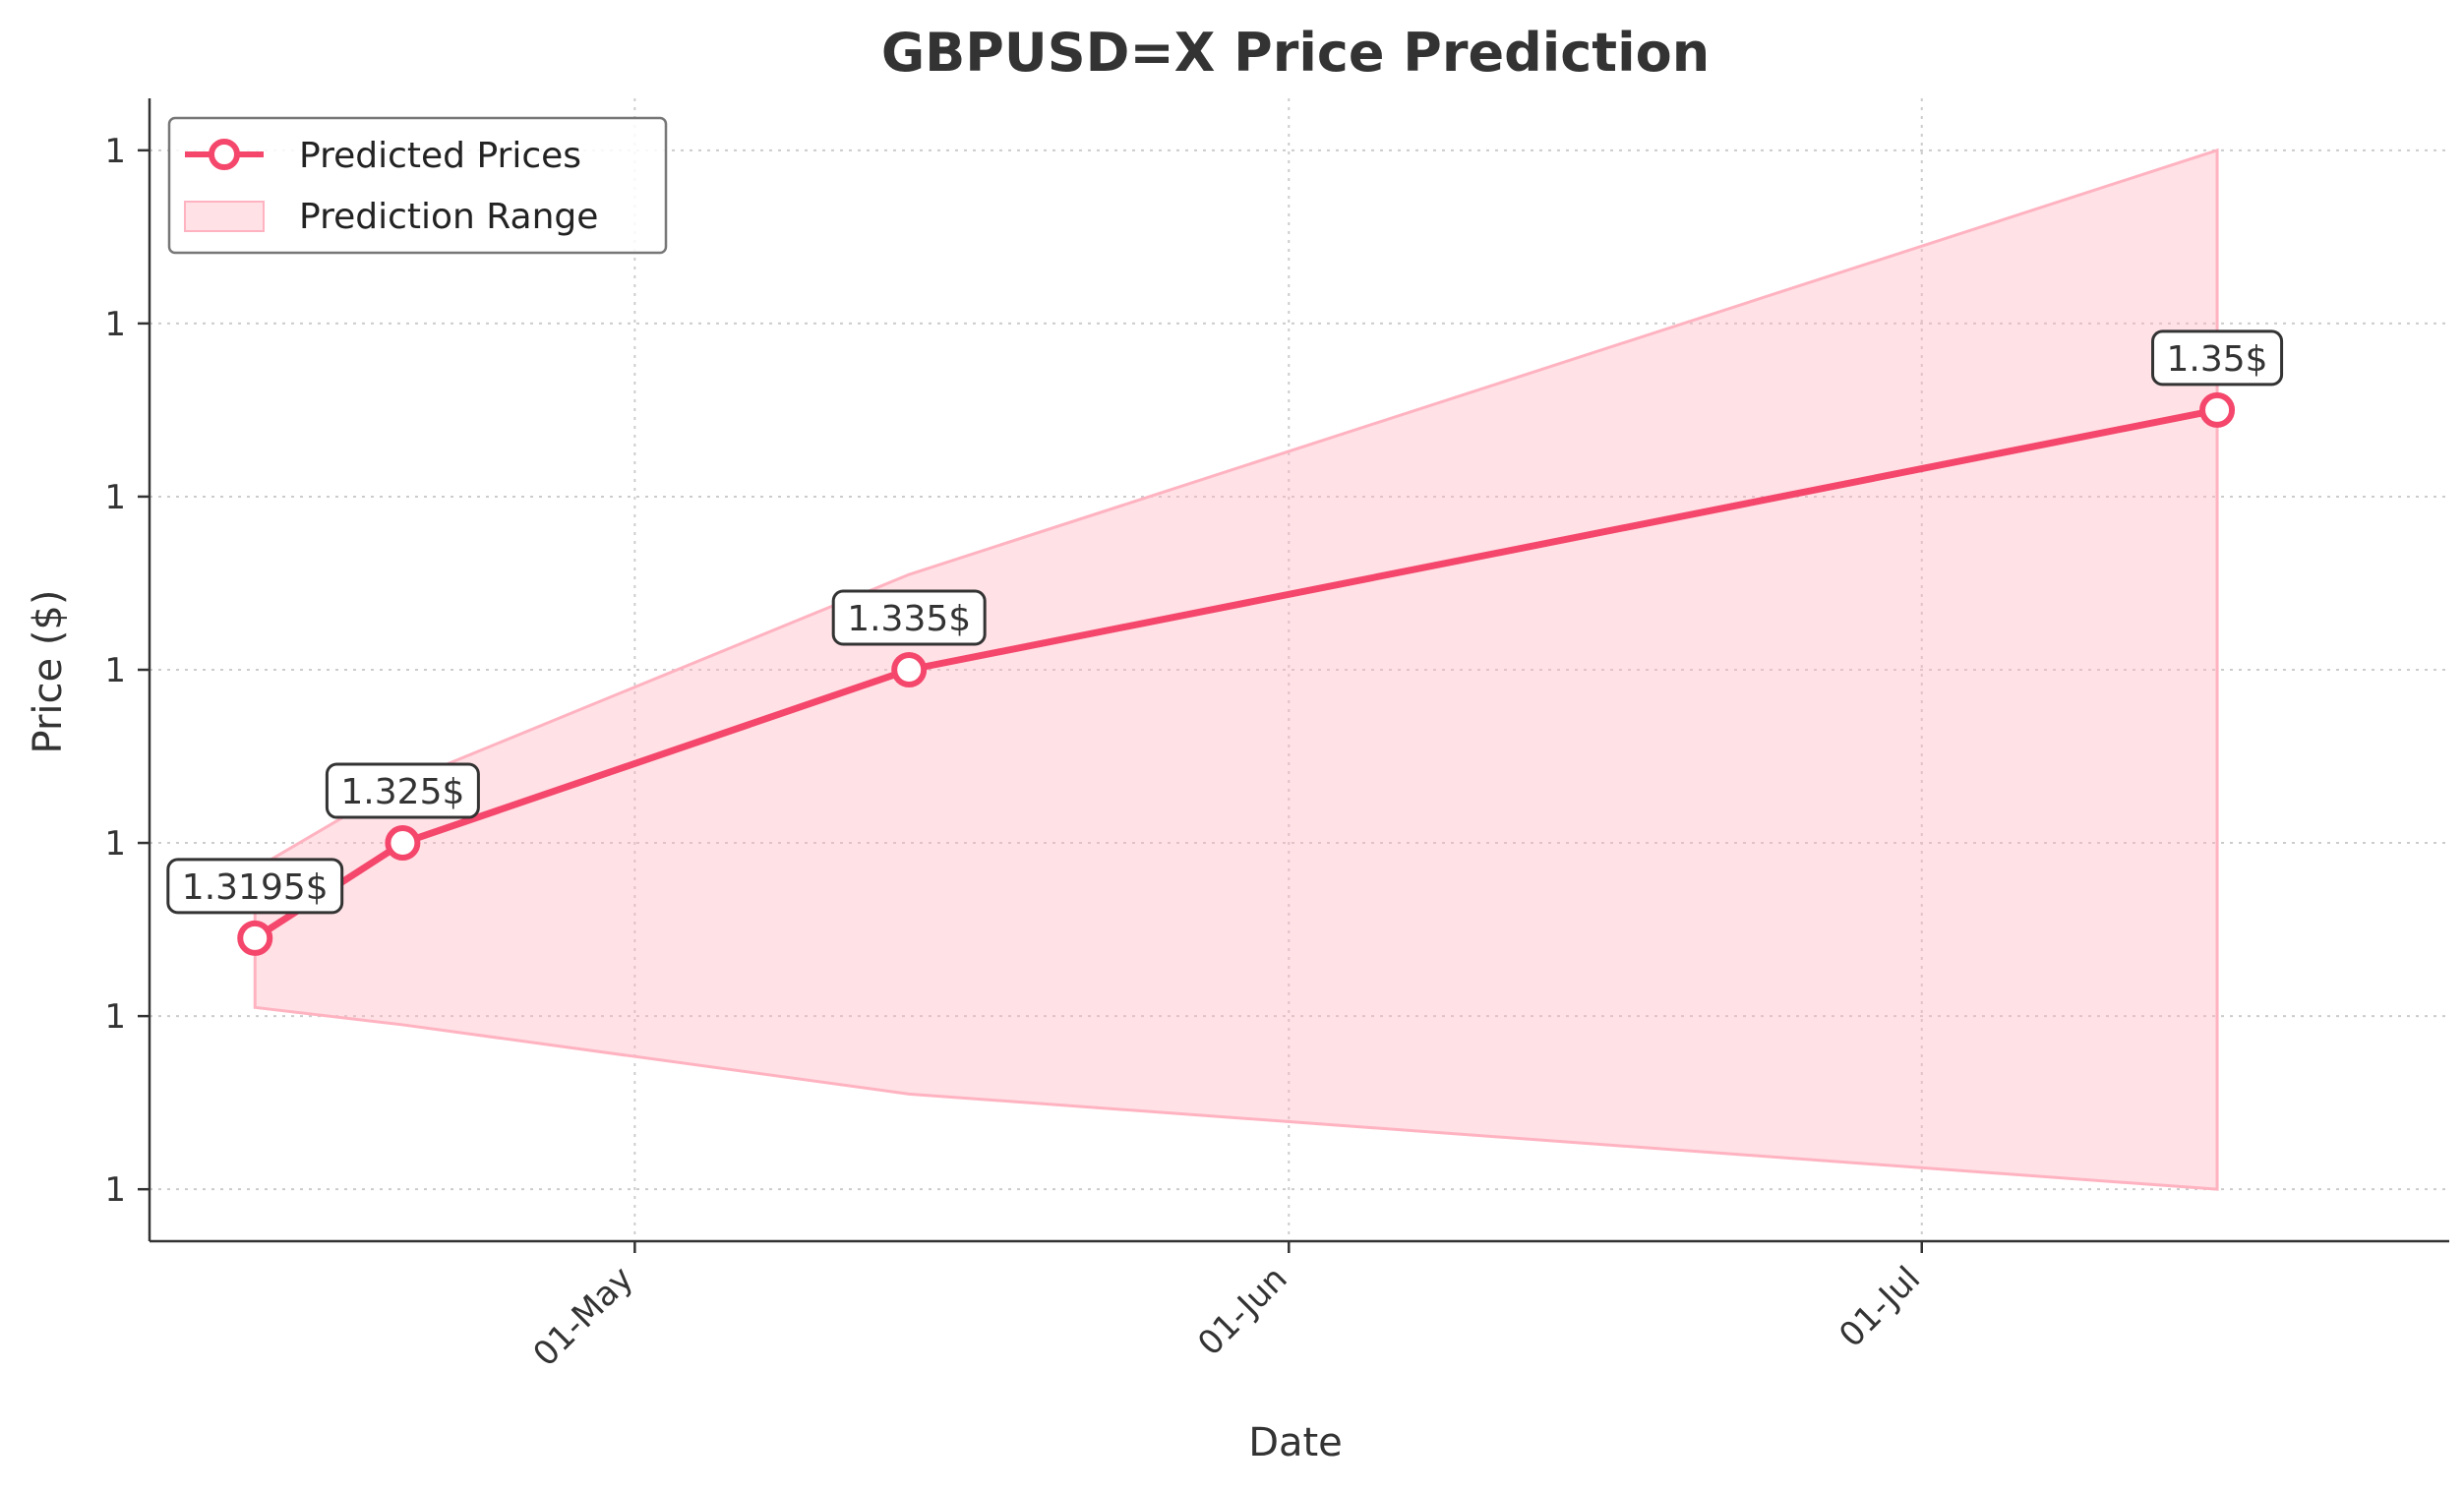 The image size is (2464, 1492). I want to click on price-annotation: 1.325$, so click(403, 791).